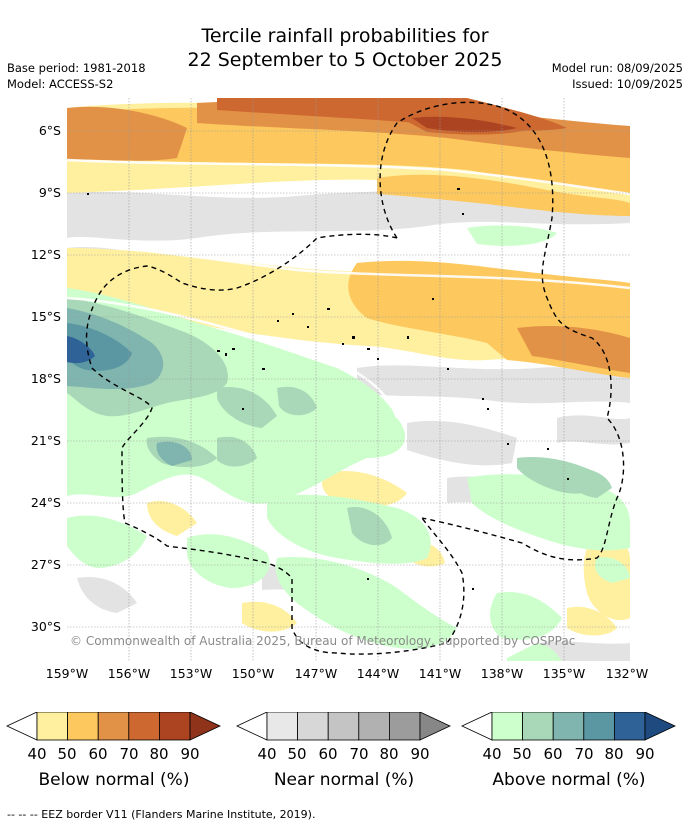  What do you see at coordinates (345, 36) in the screenshot?
I see `map-title-line1: Tercile rainfall probabilities for` at bounding box center [345, 36].